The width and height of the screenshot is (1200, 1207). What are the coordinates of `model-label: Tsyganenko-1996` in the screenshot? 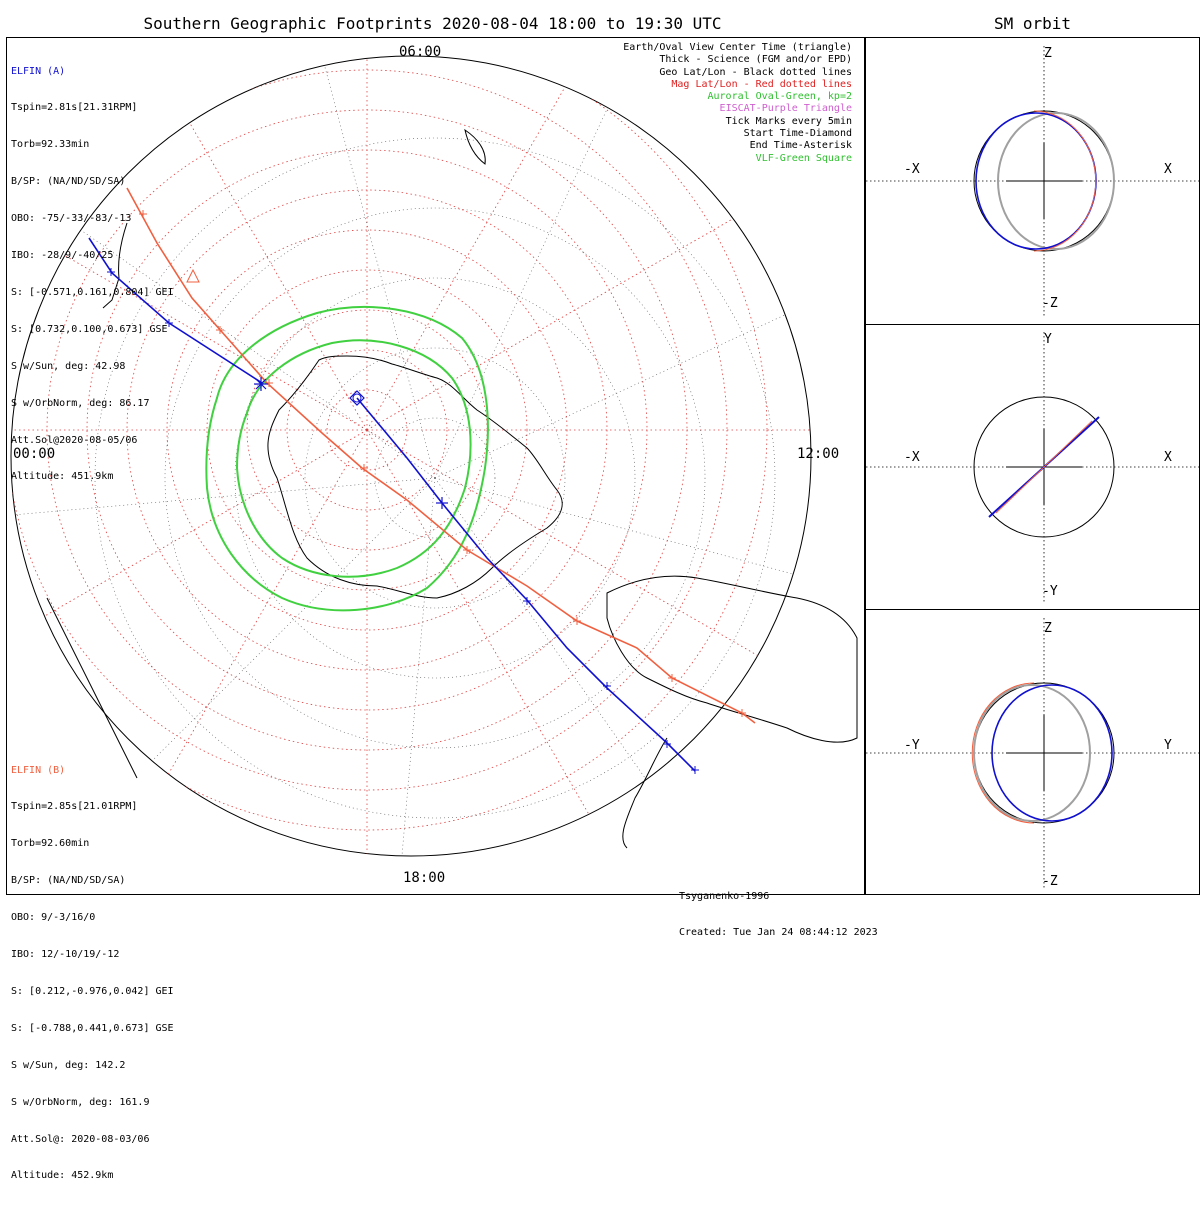 It's located at (724, 896).